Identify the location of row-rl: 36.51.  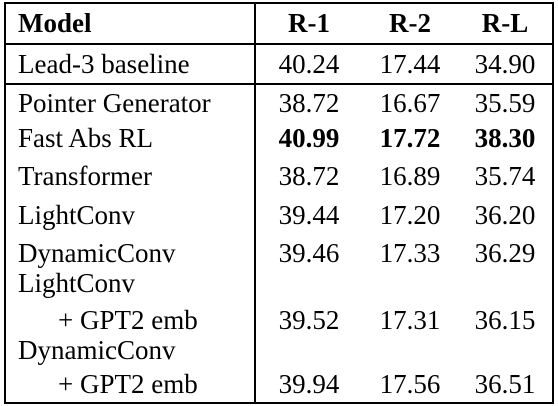
(505, 384).